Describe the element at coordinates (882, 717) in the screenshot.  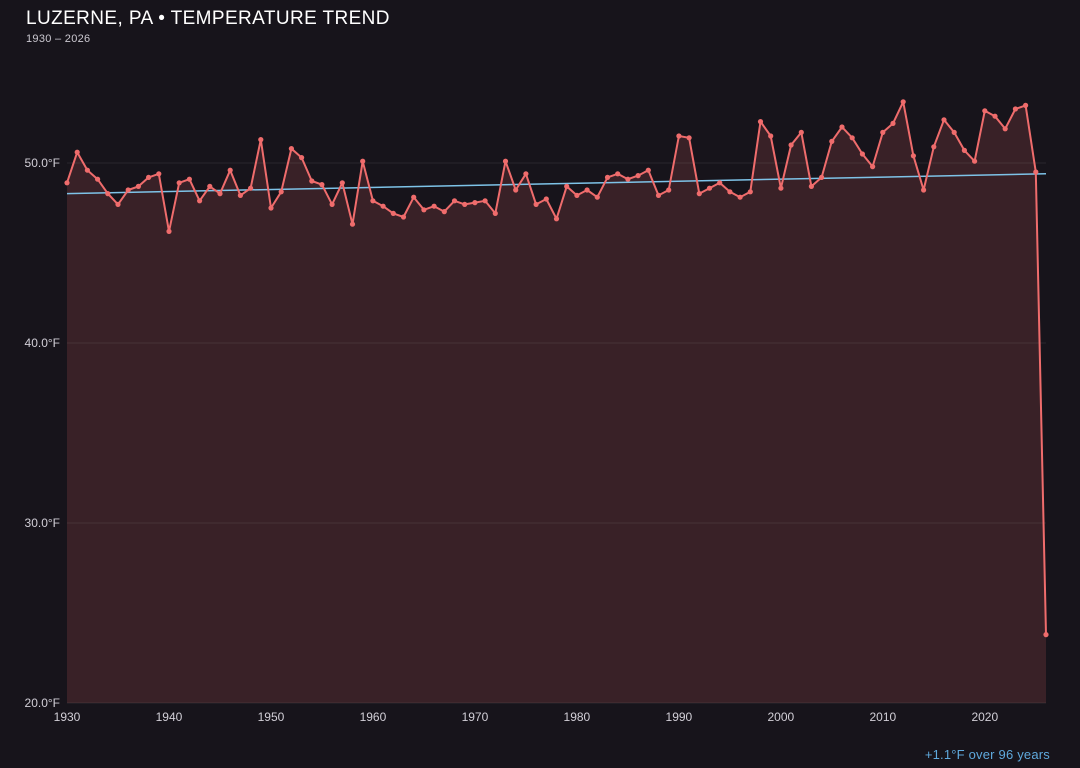
I see `x-axis-tick-label: 2010` at that location.